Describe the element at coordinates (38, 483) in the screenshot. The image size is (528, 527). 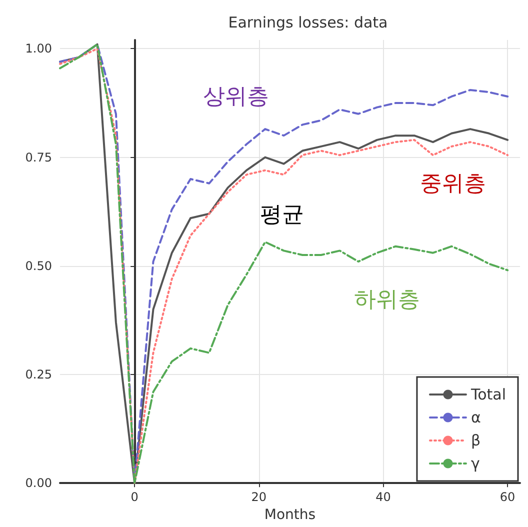
I see `y-tick-label: 0.00` at that location.